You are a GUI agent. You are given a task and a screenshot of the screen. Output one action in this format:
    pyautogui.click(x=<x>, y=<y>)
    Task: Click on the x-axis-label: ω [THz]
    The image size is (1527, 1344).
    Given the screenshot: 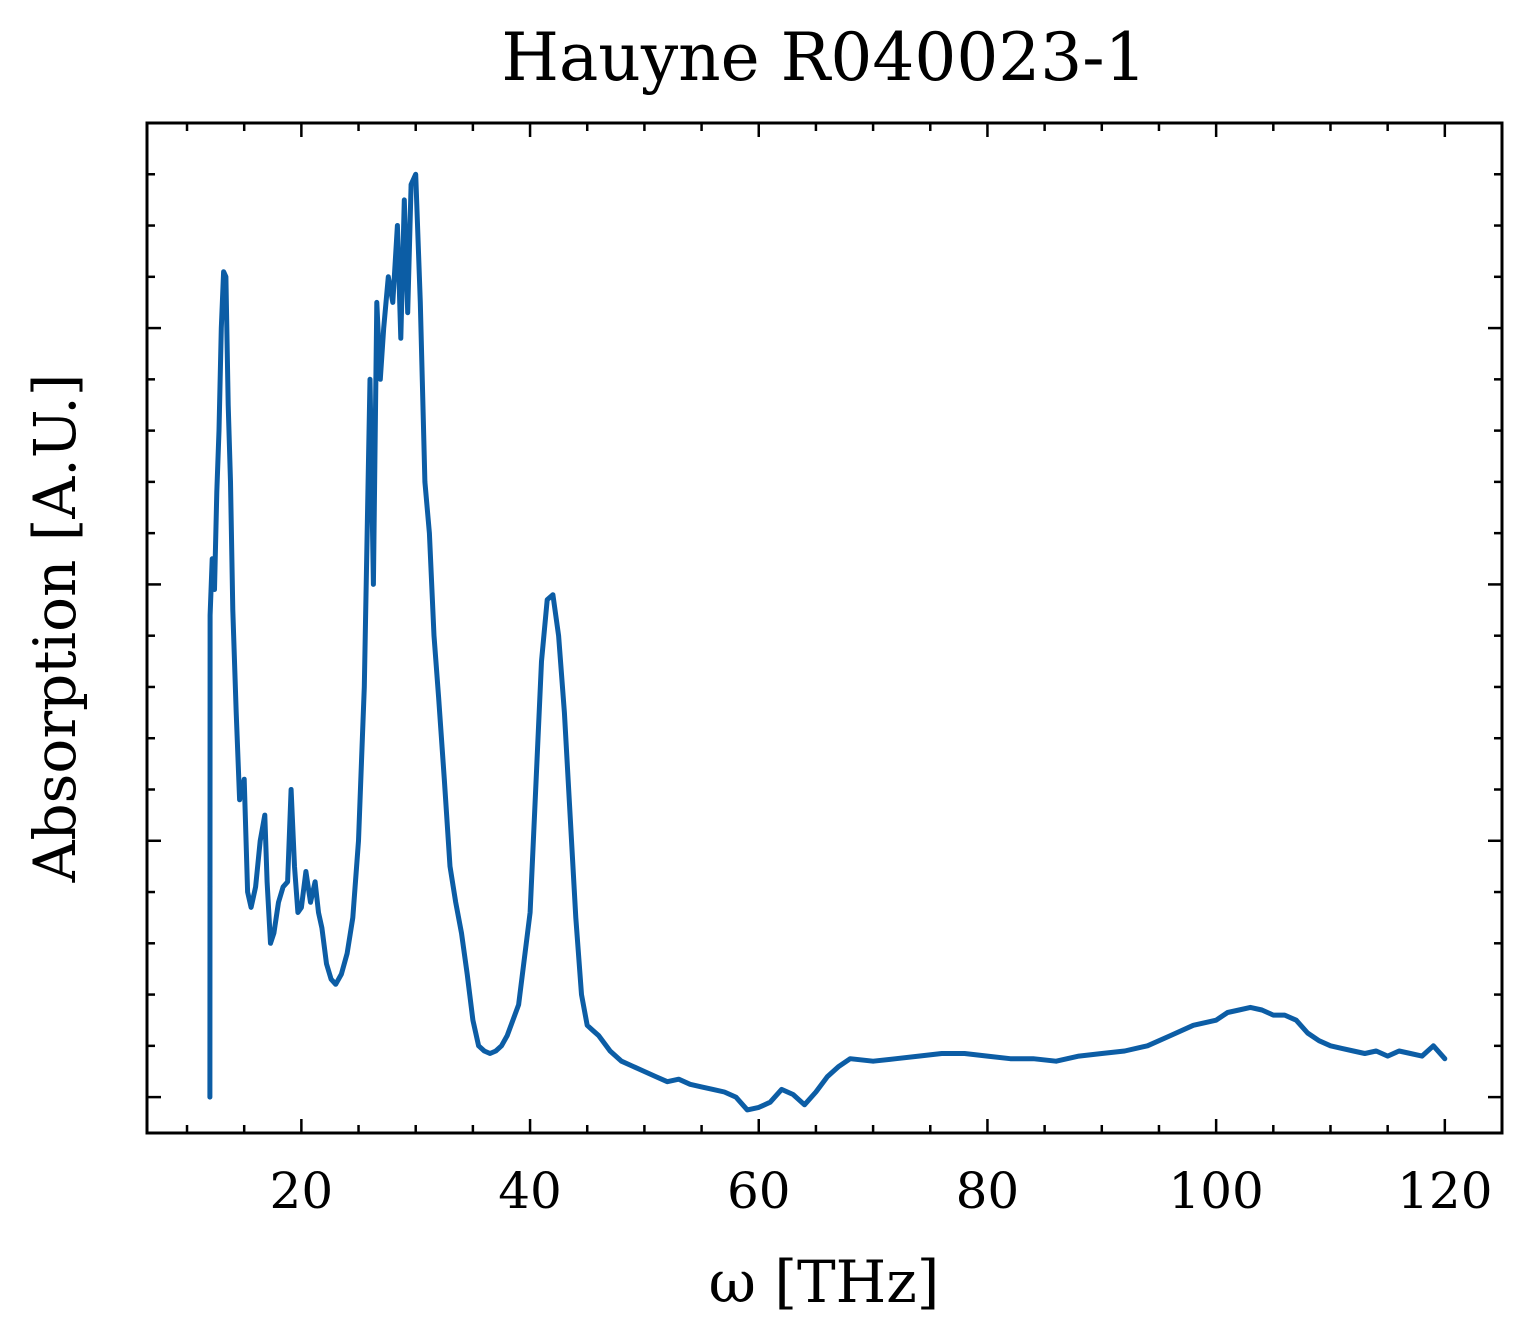 What is the action you would take?
    pyautogui.click(x=824, y=1282)
    